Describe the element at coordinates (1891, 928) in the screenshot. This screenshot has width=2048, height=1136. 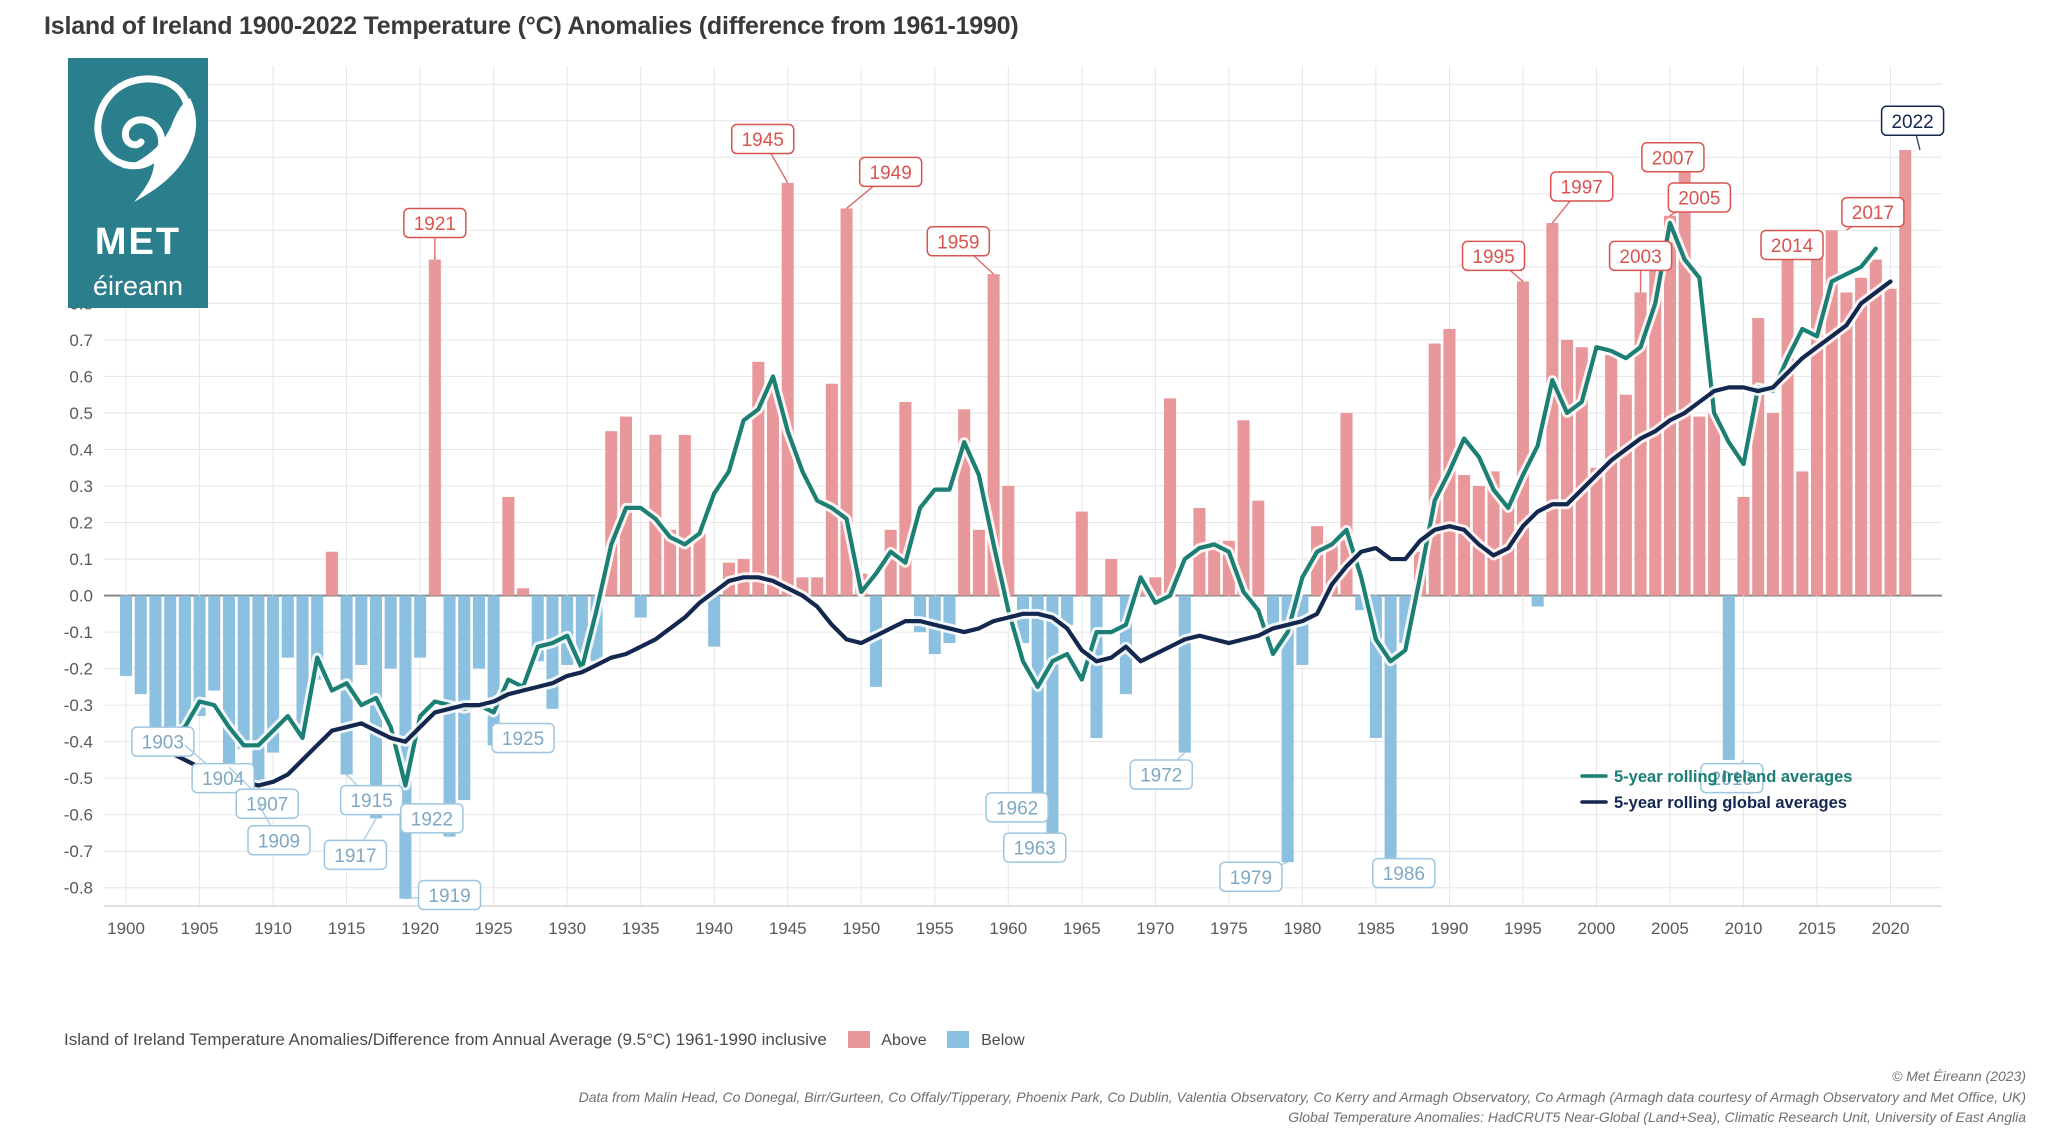
I see `x-axis-tick-label: 2020` at that location.